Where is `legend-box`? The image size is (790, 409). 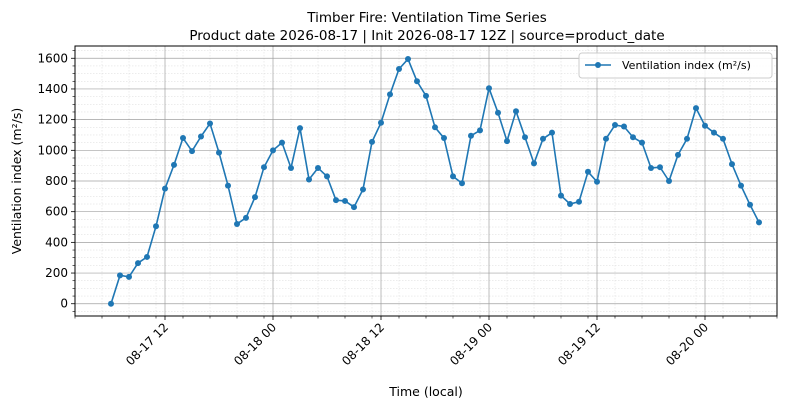
legend-box is located at coordinates (675, 65).